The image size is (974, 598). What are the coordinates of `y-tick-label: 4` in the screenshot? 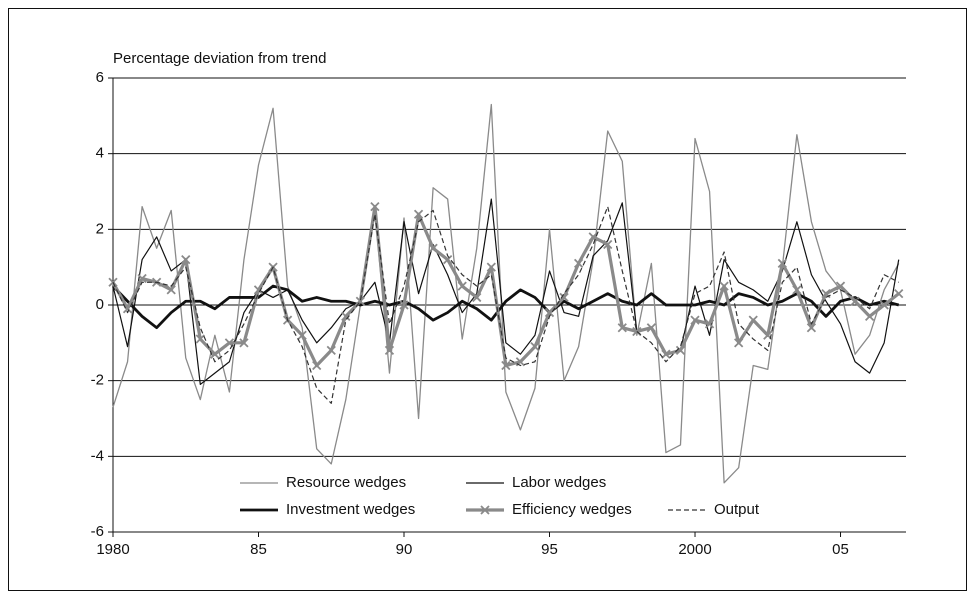 It's located at (100, 153).